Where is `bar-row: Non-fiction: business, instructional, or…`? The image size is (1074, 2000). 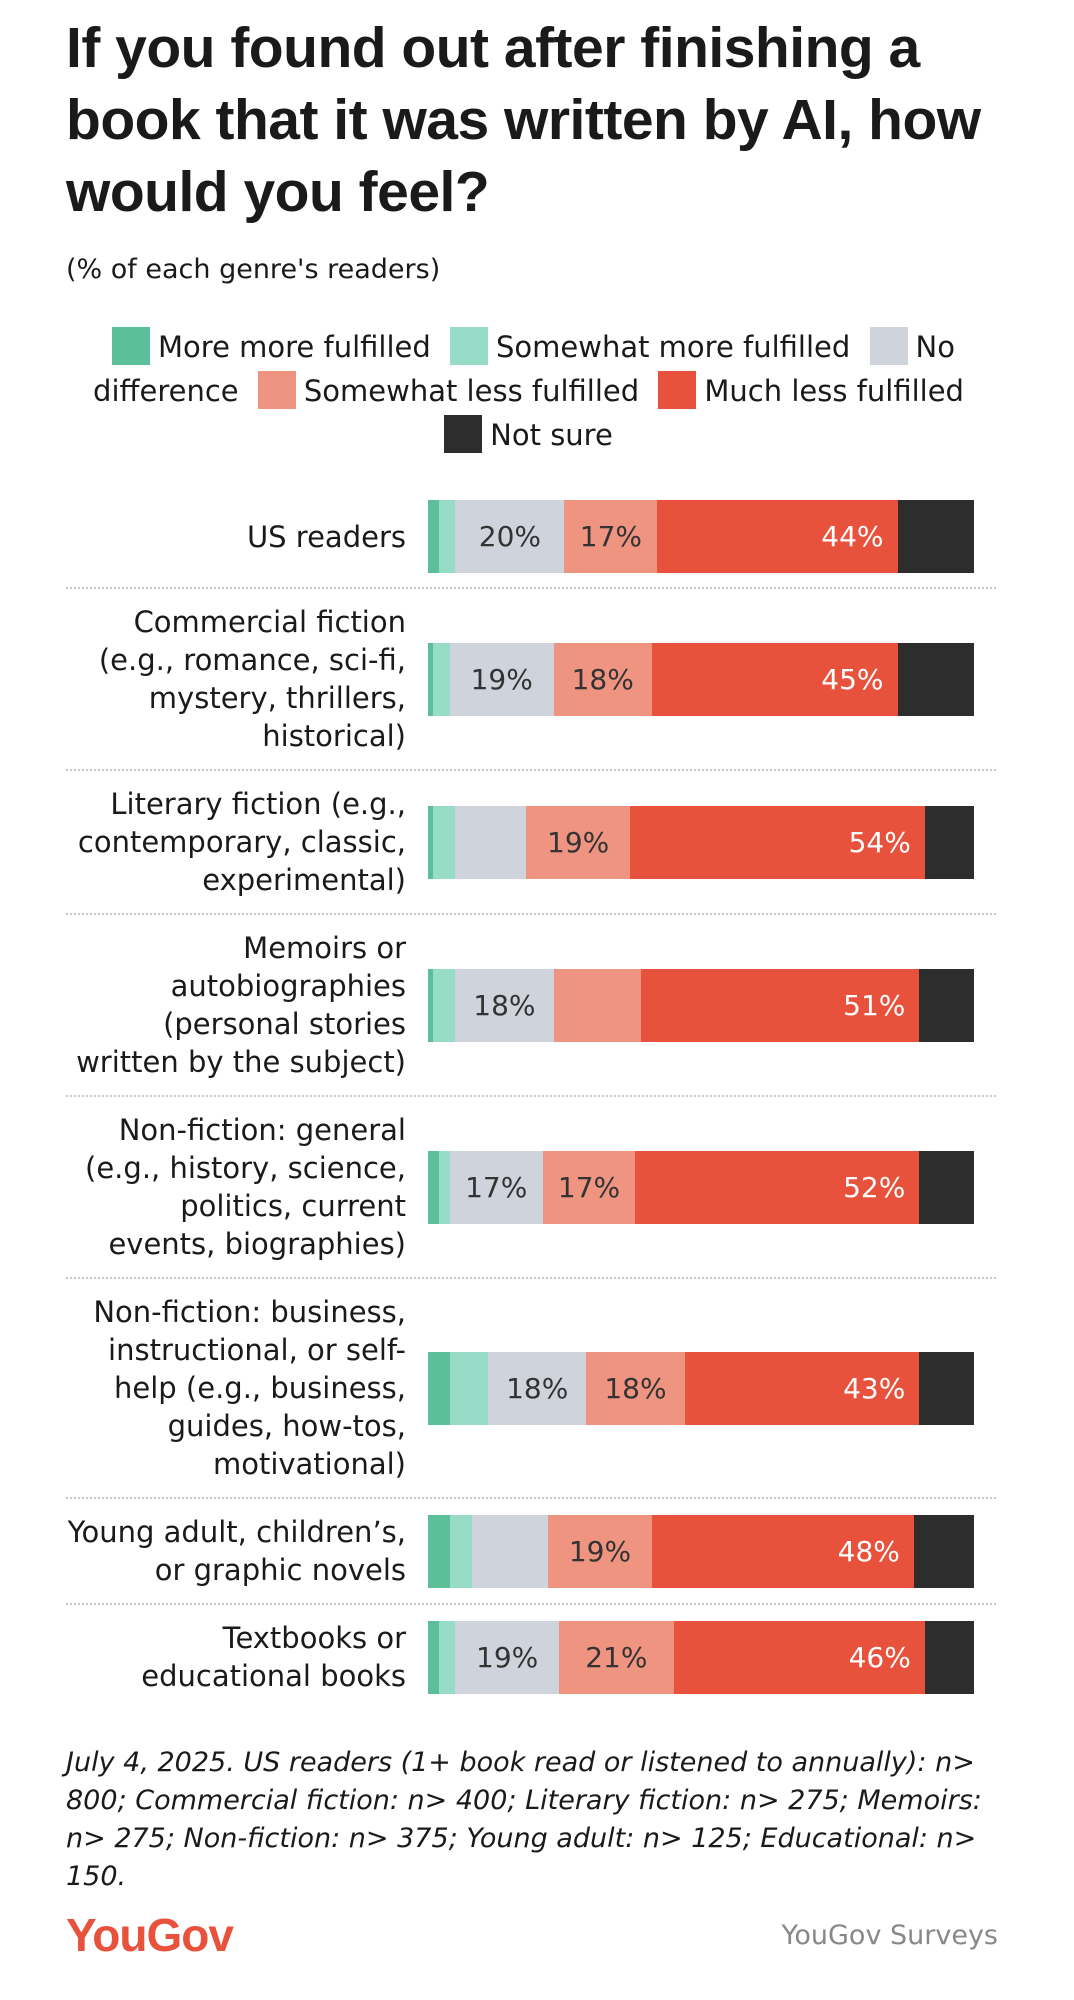 bar-row: Non-fiction: business, instructional, or… is located at coordinates (531, 1387).